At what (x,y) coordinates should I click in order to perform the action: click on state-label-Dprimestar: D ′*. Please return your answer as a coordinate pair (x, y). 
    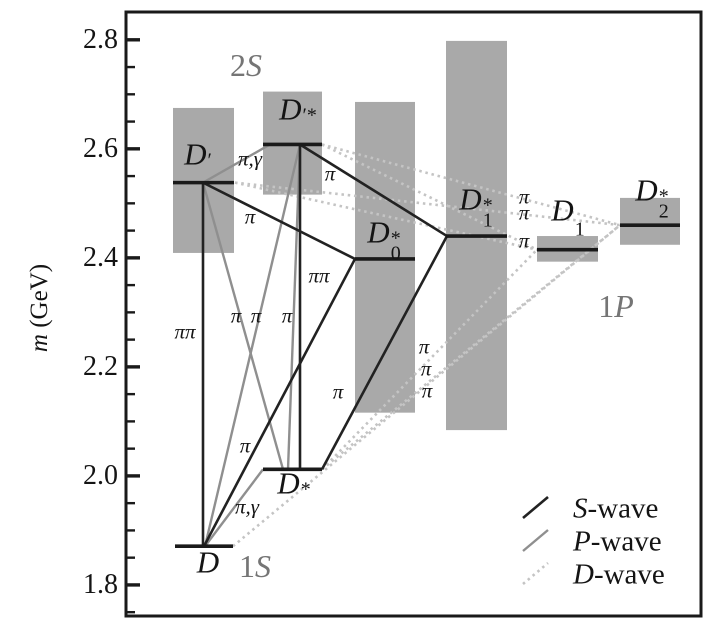
    Looking at the image, I should click on (298, 115).